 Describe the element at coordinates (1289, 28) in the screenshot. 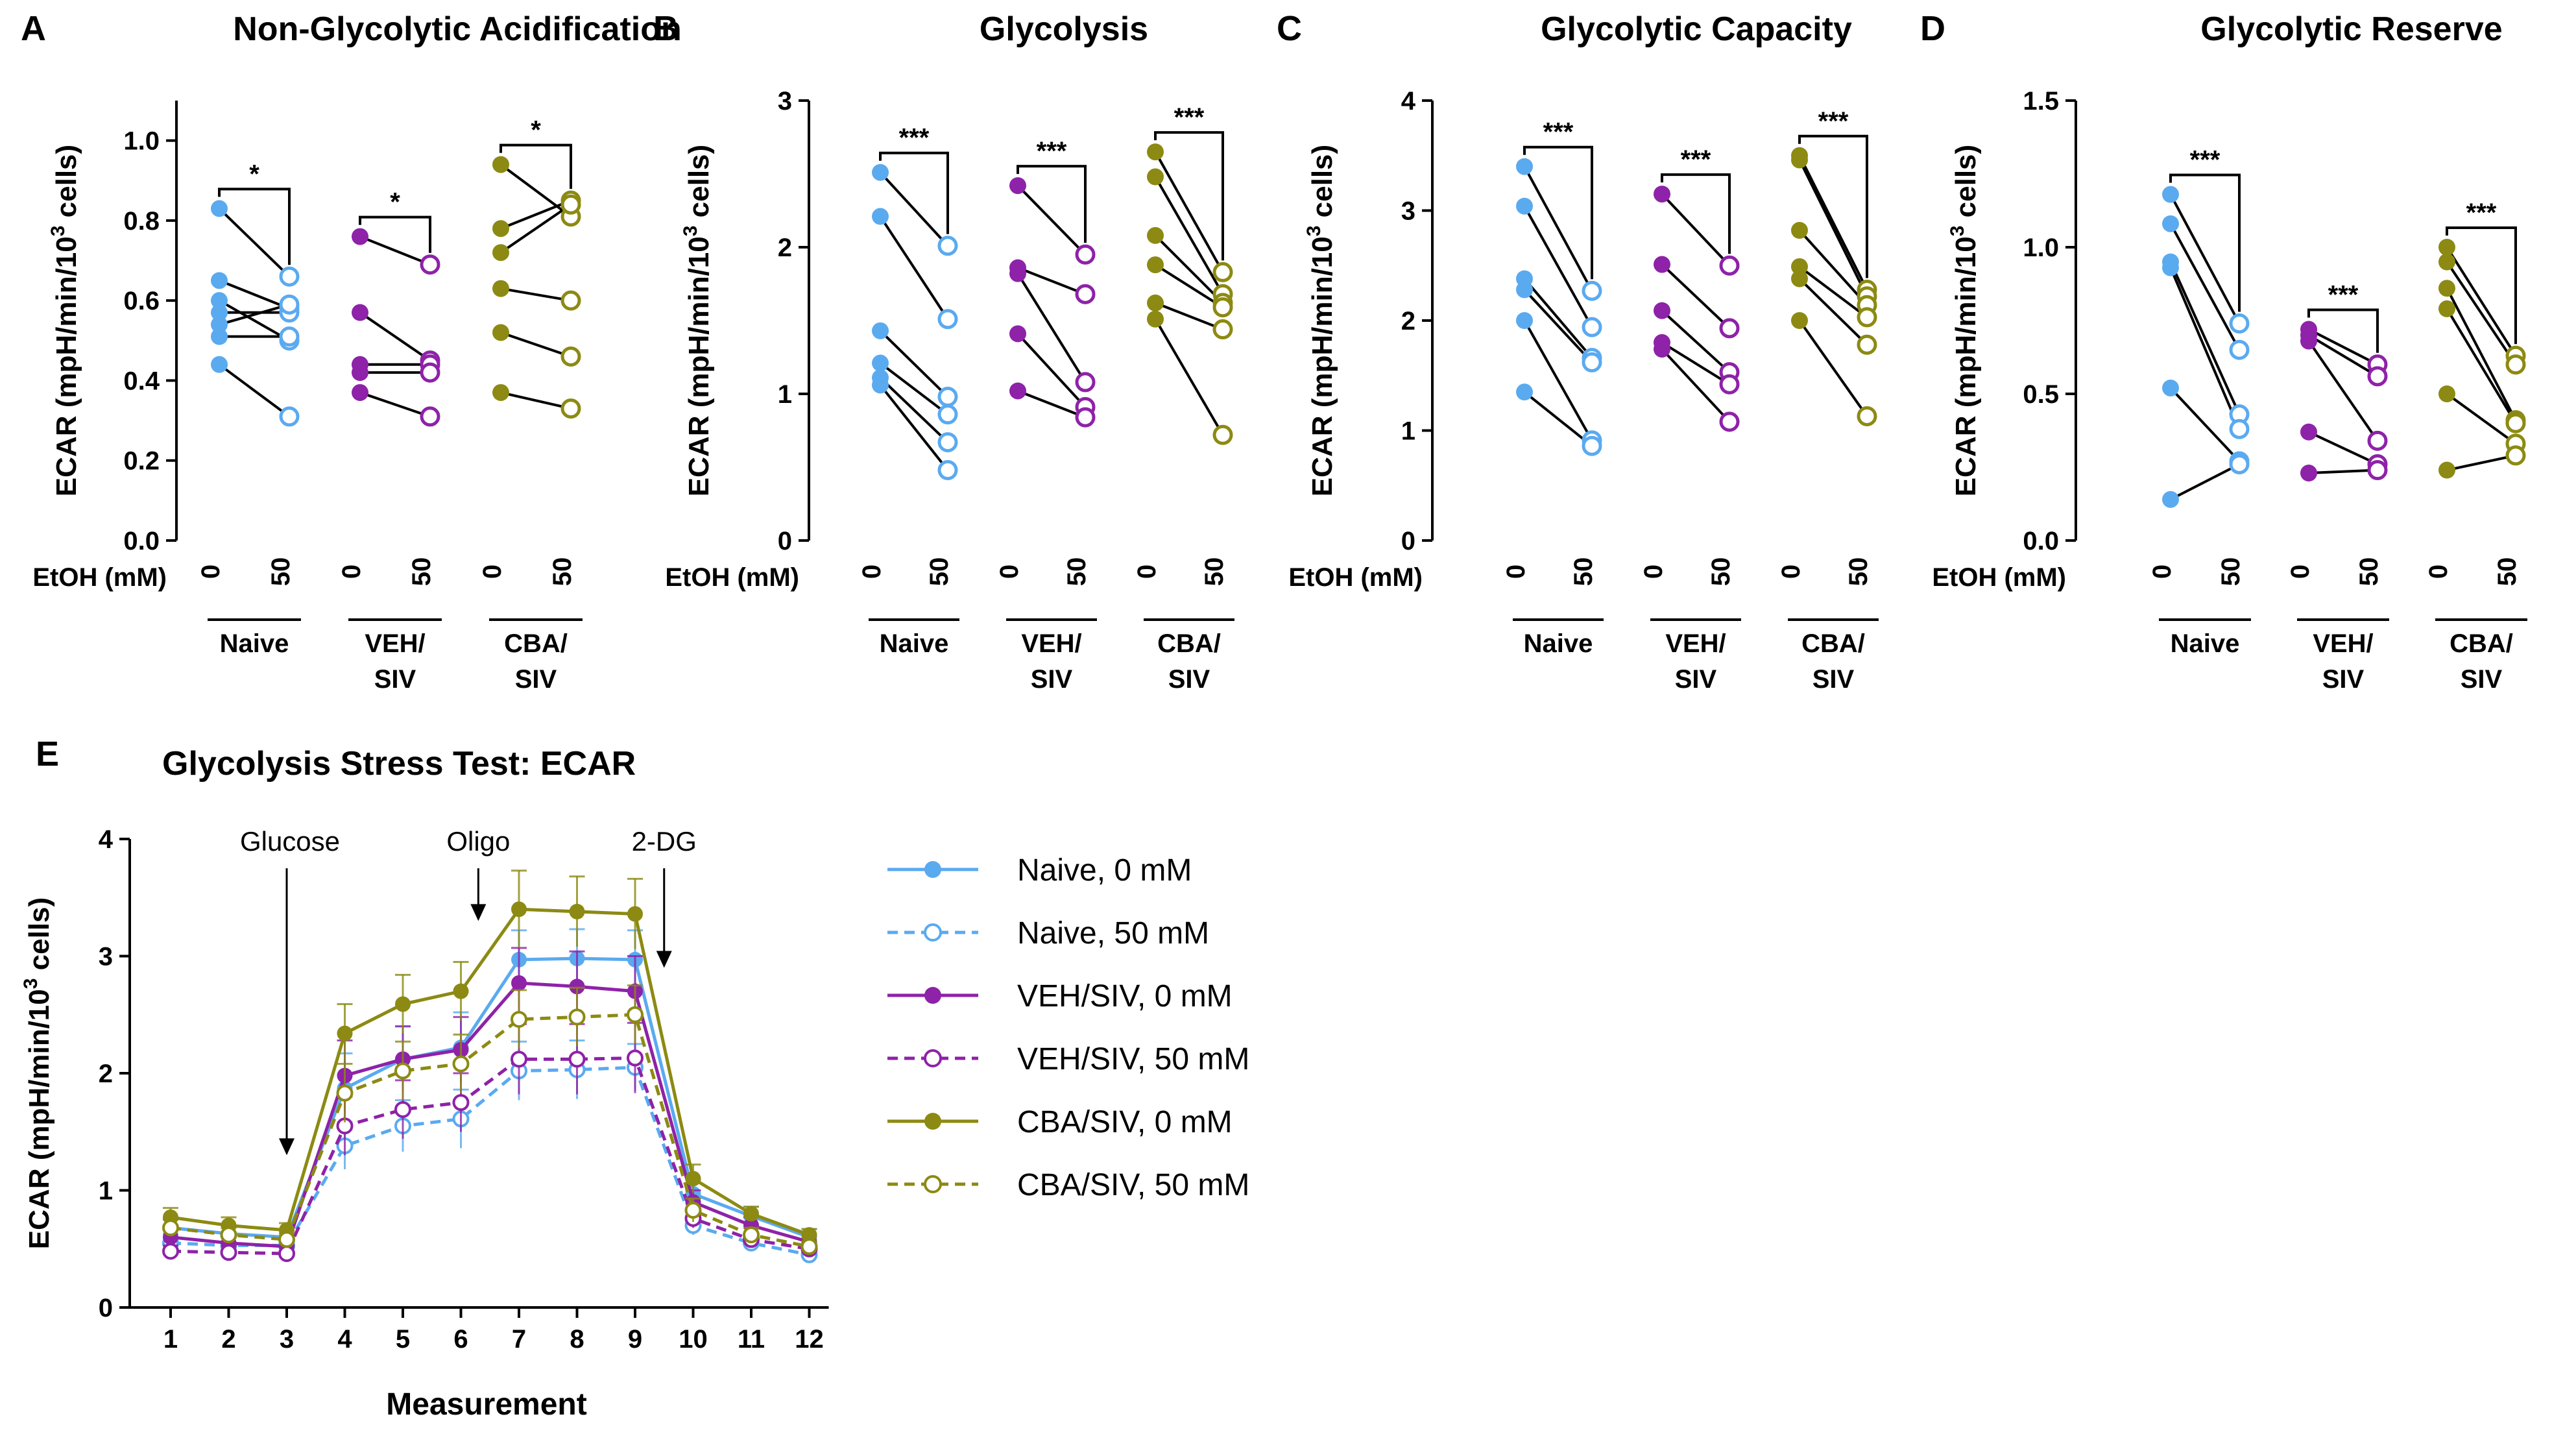

I see `panel-letter: C` at that location.